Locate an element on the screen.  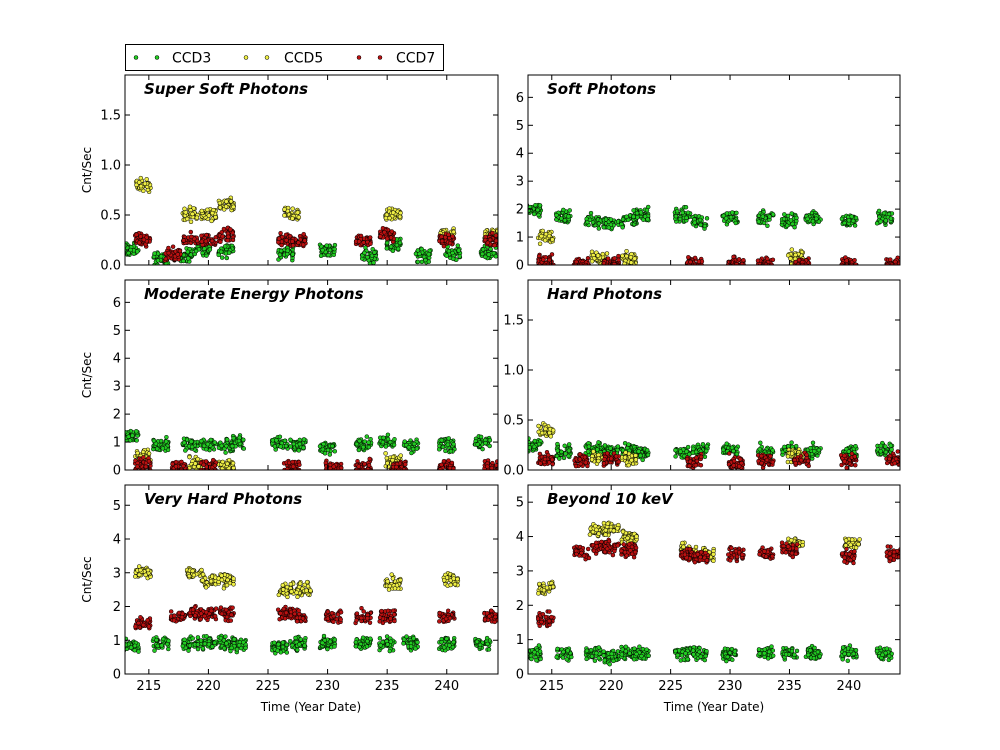
plot-frame is located at coordinates (311, 375).